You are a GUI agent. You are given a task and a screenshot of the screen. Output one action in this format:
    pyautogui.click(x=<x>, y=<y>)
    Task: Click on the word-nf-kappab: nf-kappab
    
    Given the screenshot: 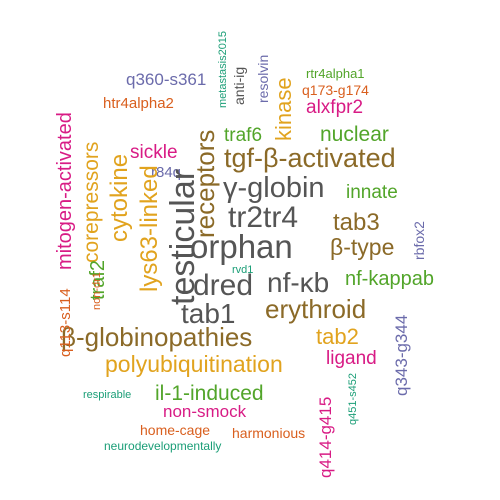 What is the action you would take?
    pyautogui.click(x=389, y=279)
    